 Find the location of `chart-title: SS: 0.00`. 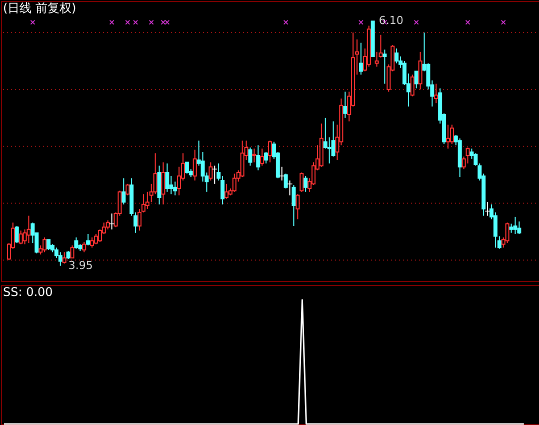

chart-title: SS: 0.00 is located at coordinates (28, 292).